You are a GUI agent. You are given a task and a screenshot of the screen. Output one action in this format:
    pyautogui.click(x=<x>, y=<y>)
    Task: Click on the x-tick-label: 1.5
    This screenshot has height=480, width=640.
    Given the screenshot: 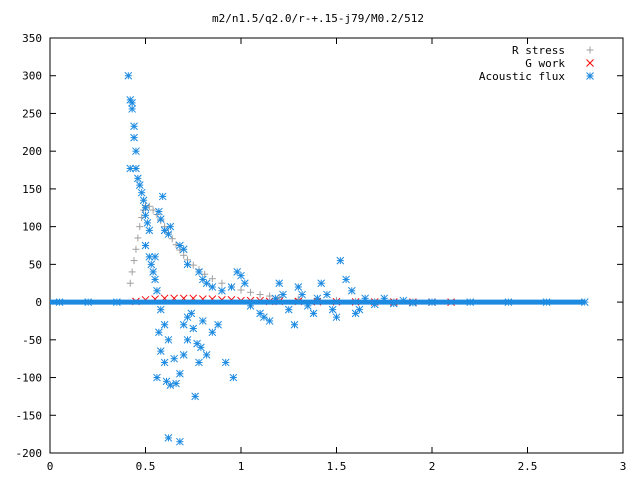 What is the action you would take?
    pyautogui.click(x=337, y=466)
    